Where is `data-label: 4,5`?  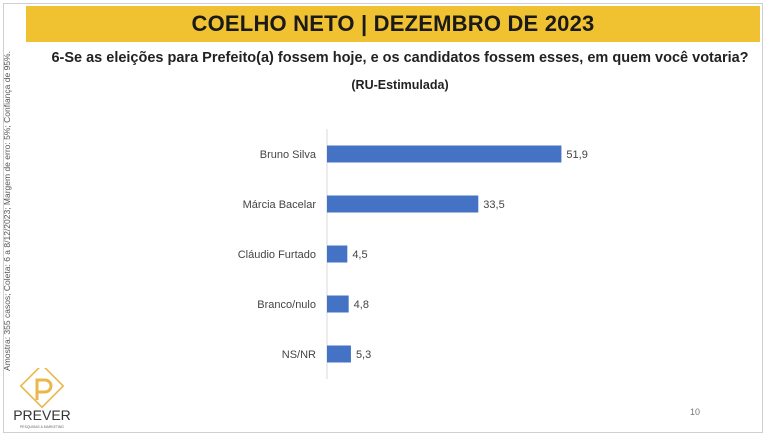 data-label: 4,5 is located at coordinates (359, 255).